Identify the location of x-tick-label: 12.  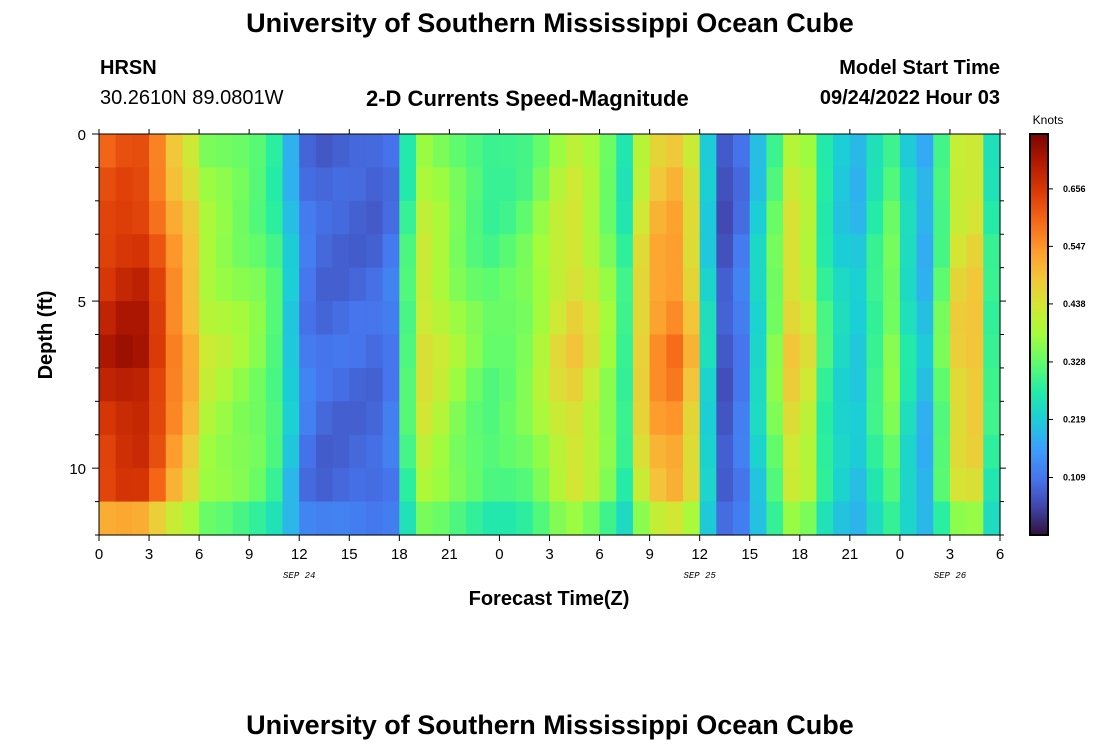
(299, 554).